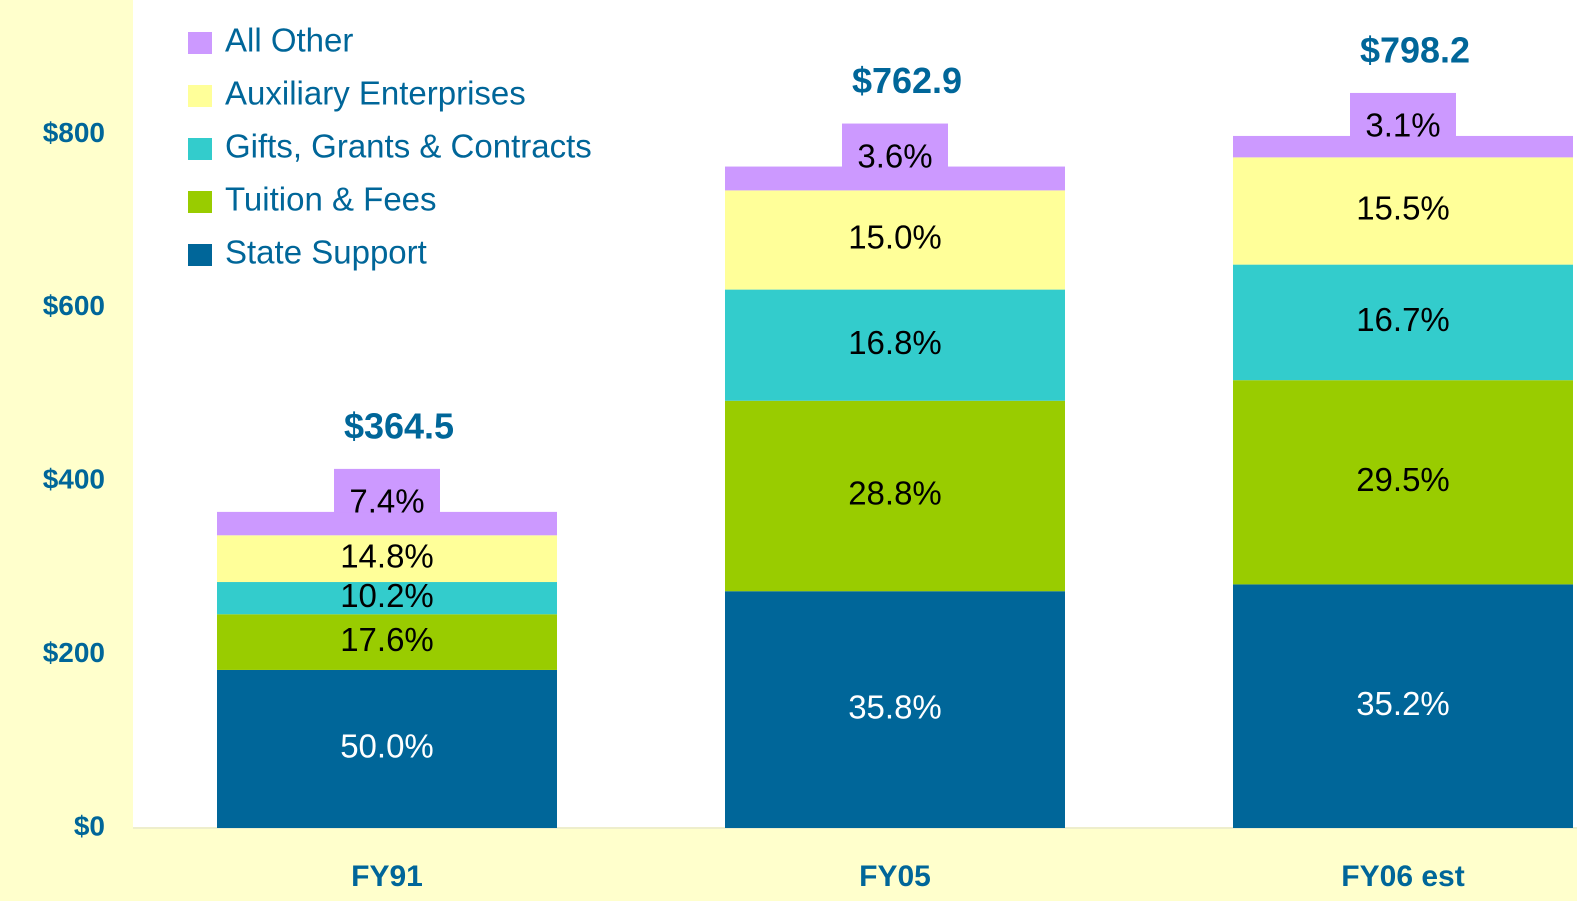  What do you see at coordinates (1402, 125) in the screenshot?
I see `segment-label: 3.1%` at bounding box center [1402, 125].